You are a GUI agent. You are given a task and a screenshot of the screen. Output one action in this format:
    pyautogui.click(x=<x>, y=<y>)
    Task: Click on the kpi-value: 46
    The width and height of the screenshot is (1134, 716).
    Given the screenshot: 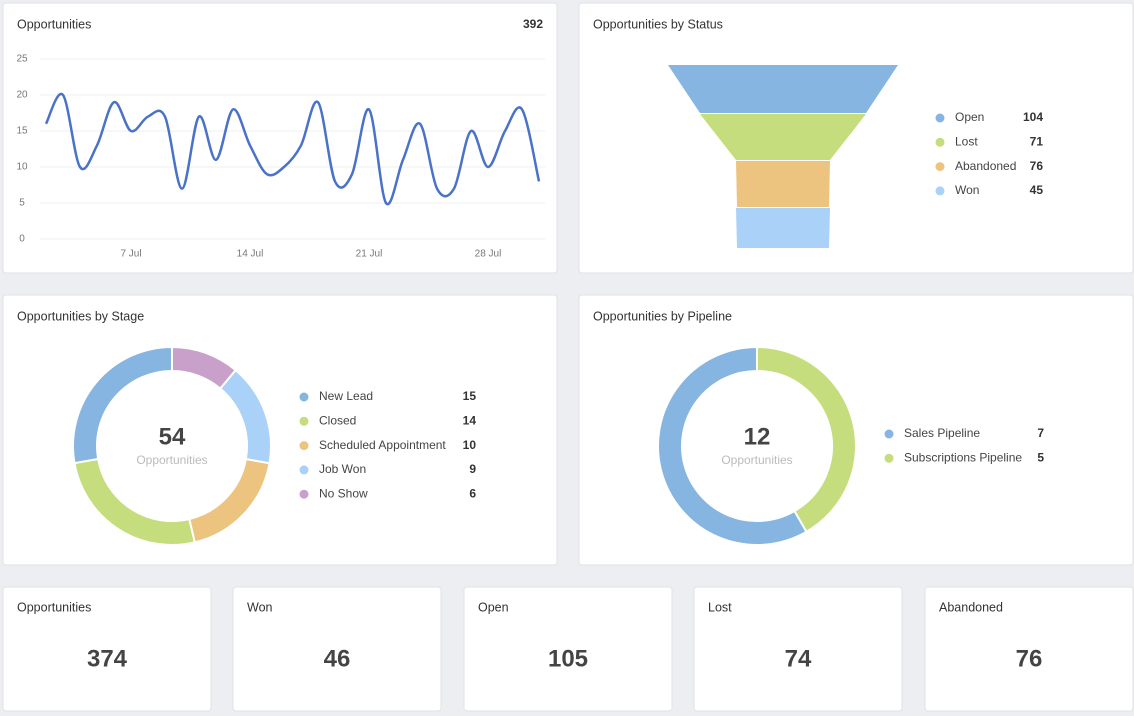 What is the action you would take?
    pyautogui.click(x=337, y=658)
    